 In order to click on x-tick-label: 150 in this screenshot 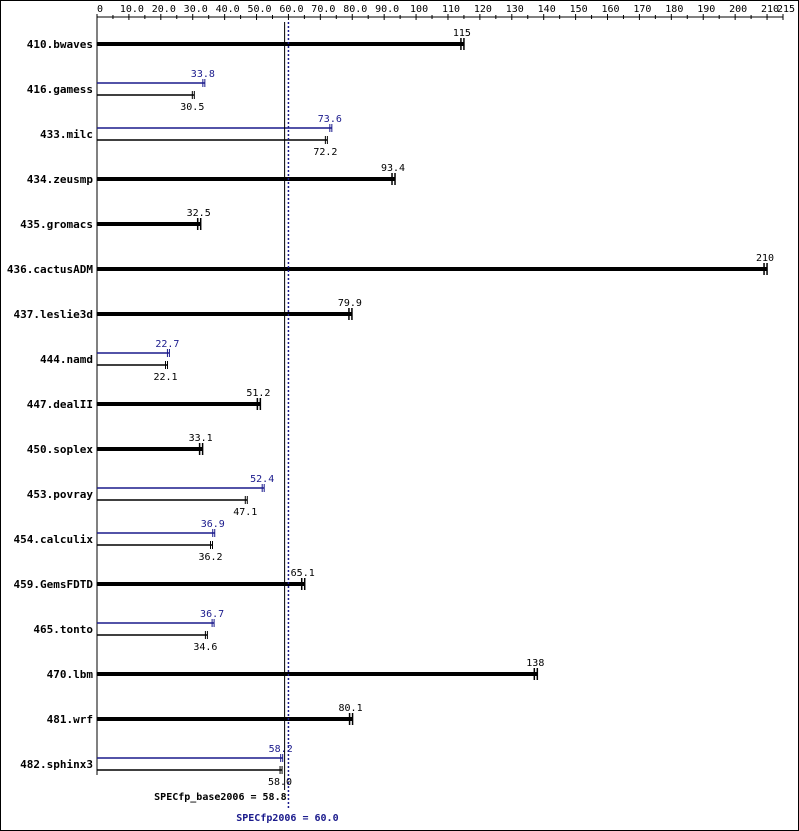, I will do `click(579, 9)`.